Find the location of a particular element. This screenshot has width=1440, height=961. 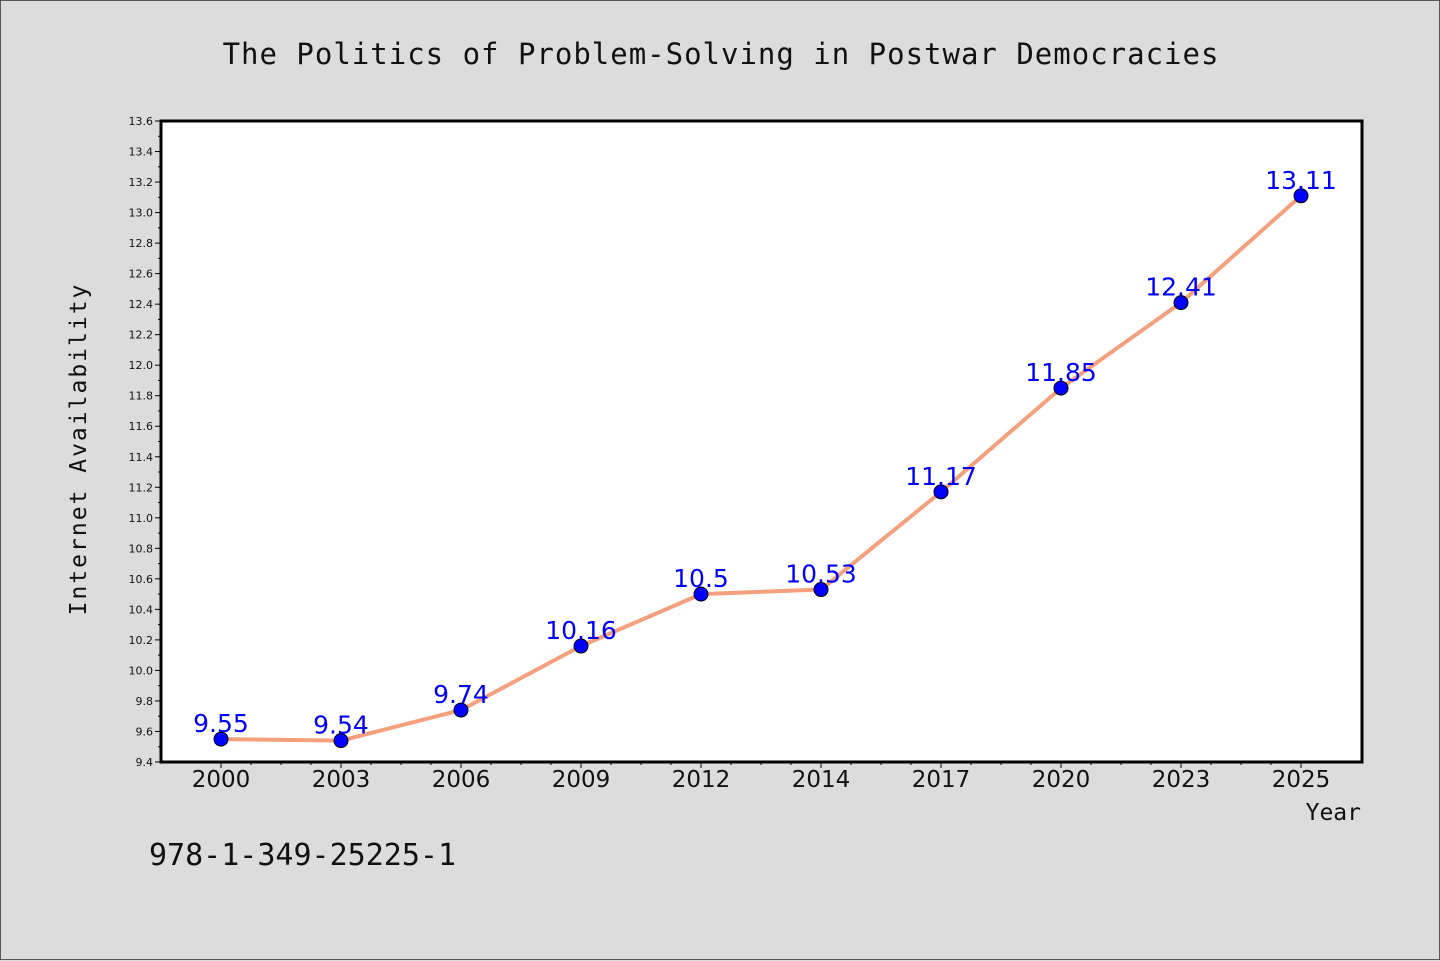

y-tick-label: 9.4 is located at coordinates (145, 762).